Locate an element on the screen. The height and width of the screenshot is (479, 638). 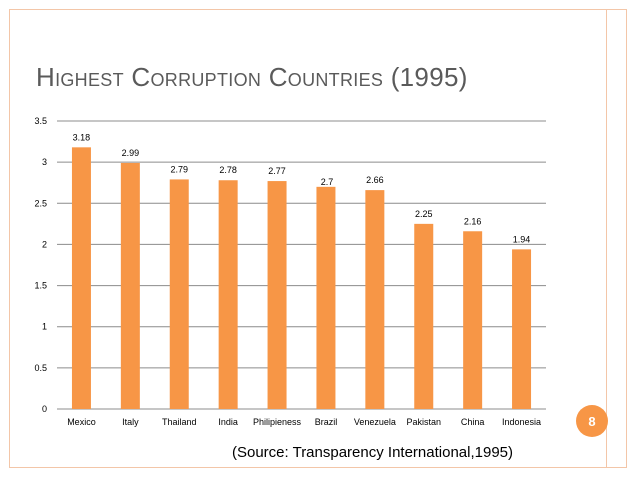
bar-thailand is located at coordinates (179, 294).